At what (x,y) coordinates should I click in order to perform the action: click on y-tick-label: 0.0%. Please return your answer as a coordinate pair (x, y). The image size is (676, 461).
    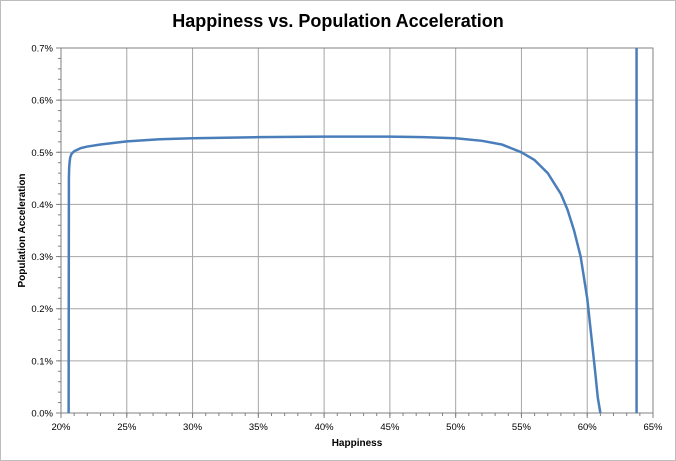
    Looking at the image, I should click on (42, 414).